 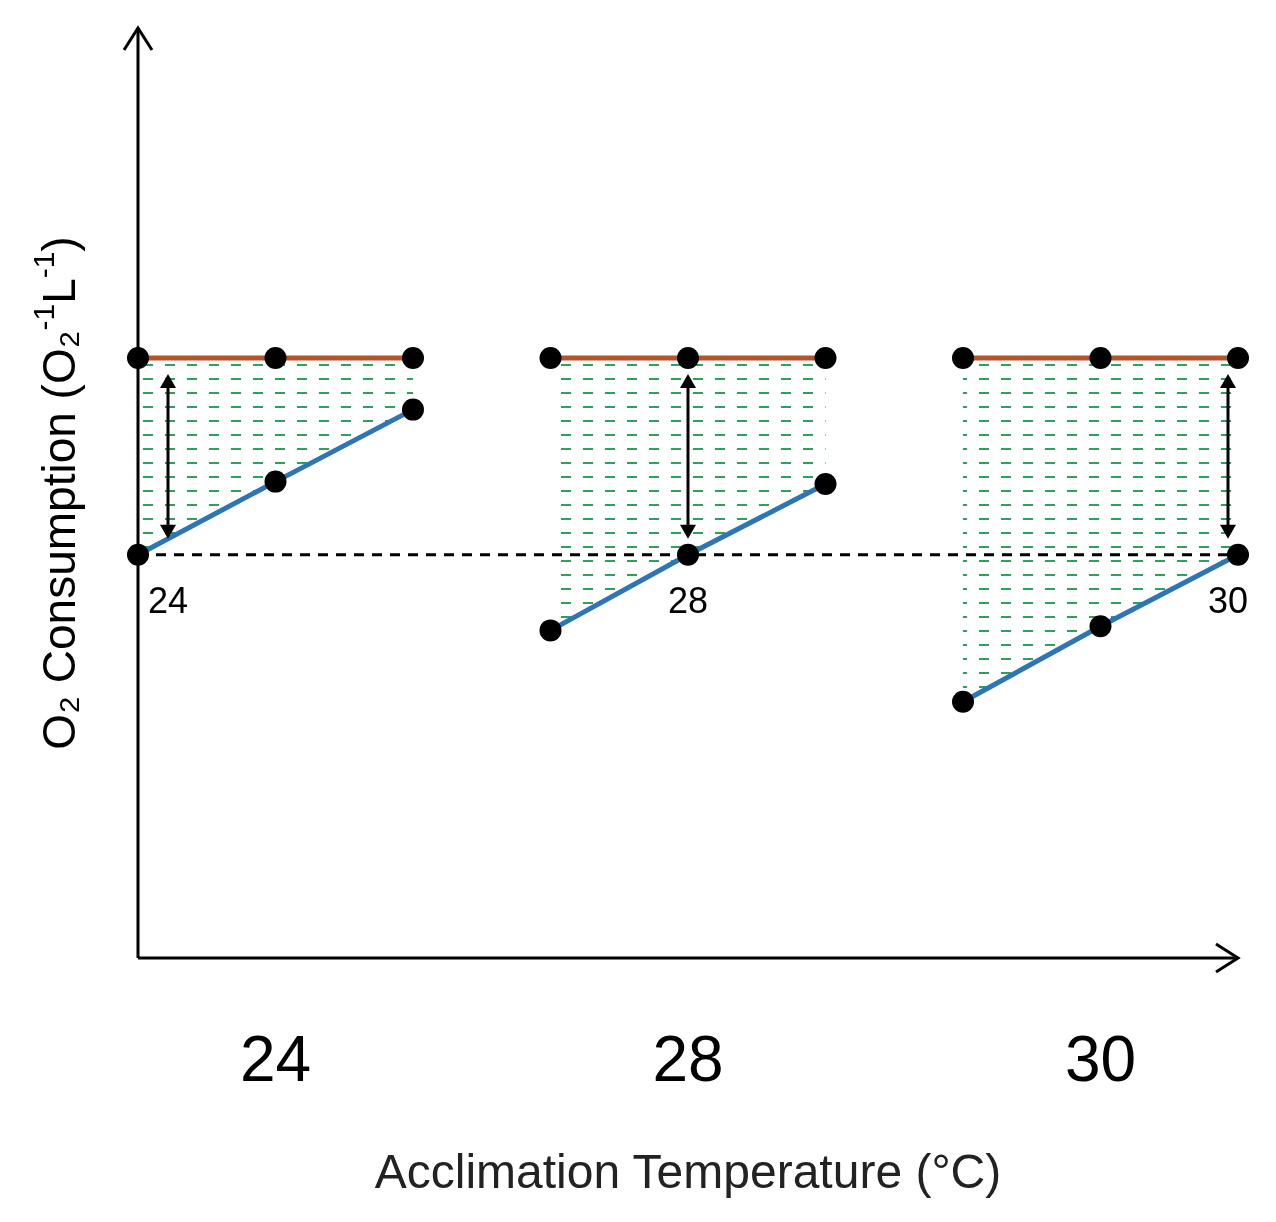 What do you see at coordinates (1228, 600) in the screenshot?
I see `annotation: 30` at bounding box center [1228, 600].